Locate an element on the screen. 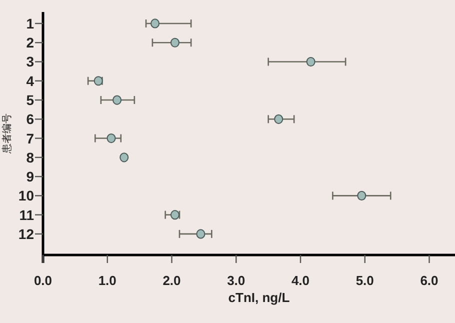  y-tick-label: 4 is located at coordinates (30, 80).